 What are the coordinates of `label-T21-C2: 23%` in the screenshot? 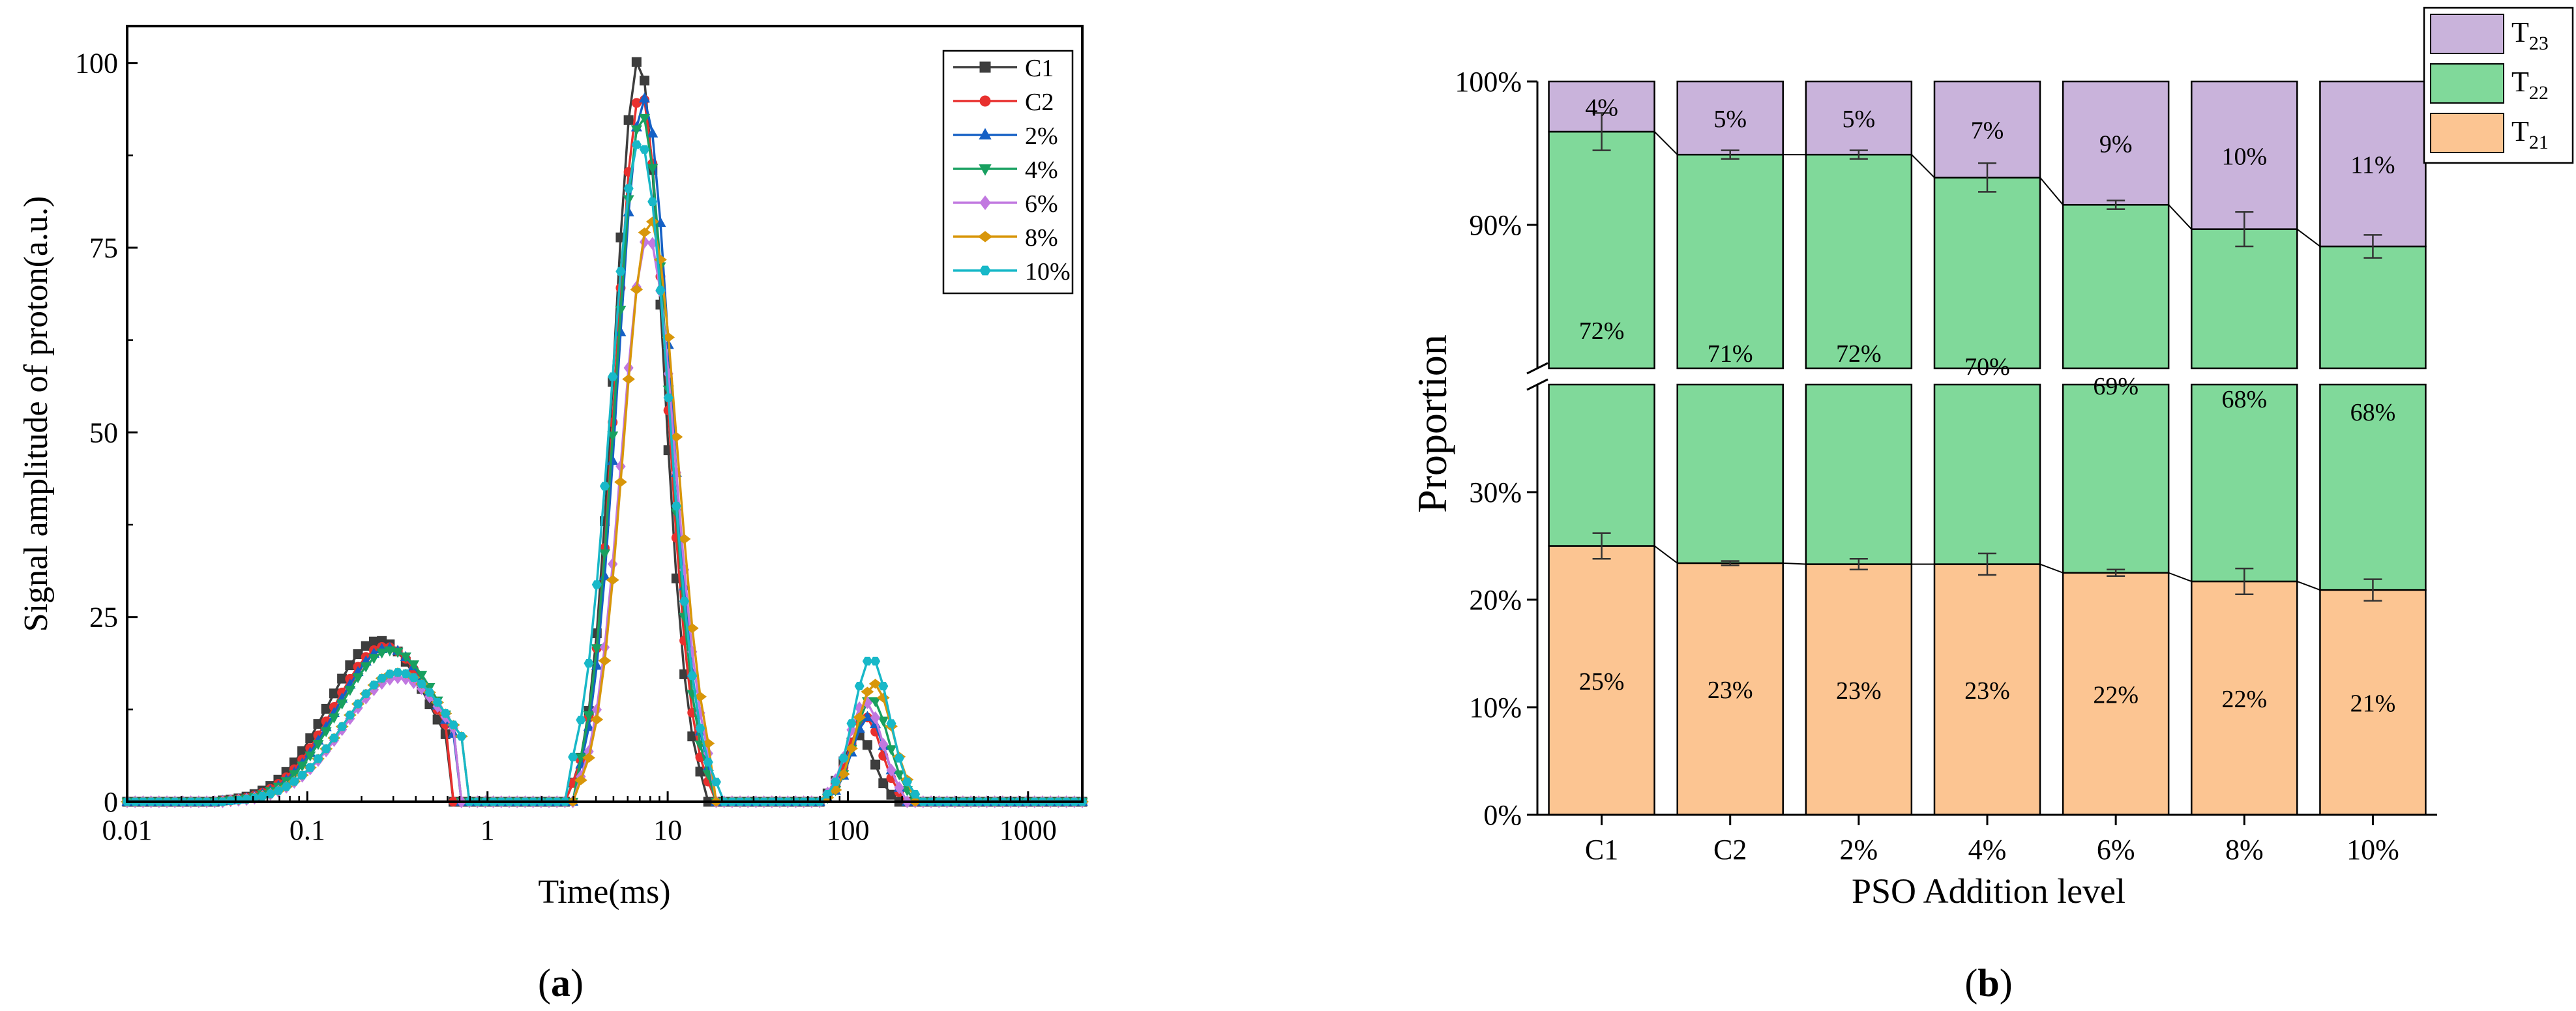 It's located at (1730, 690).